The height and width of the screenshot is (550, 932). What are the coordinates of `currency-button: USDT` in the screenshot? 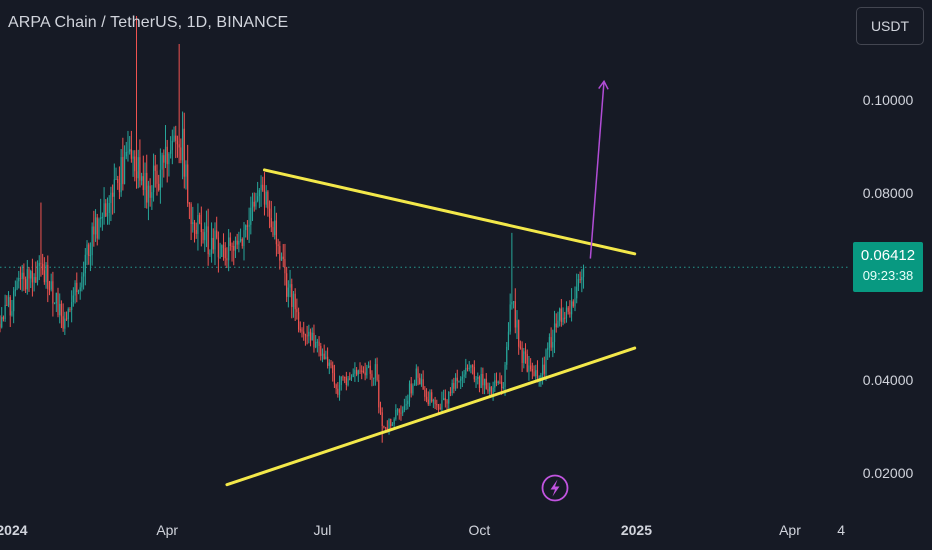 It's located at (890, 26).